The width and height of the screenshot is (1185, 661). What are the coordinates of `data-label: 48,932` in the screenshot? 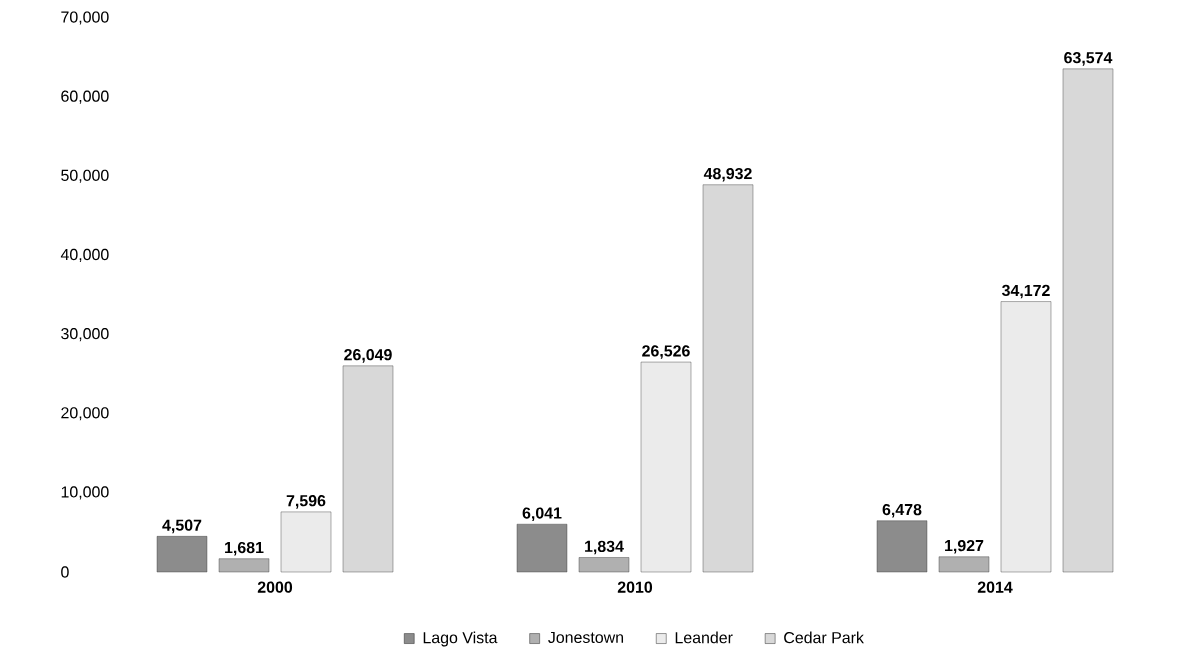 It's located at (727, 174).